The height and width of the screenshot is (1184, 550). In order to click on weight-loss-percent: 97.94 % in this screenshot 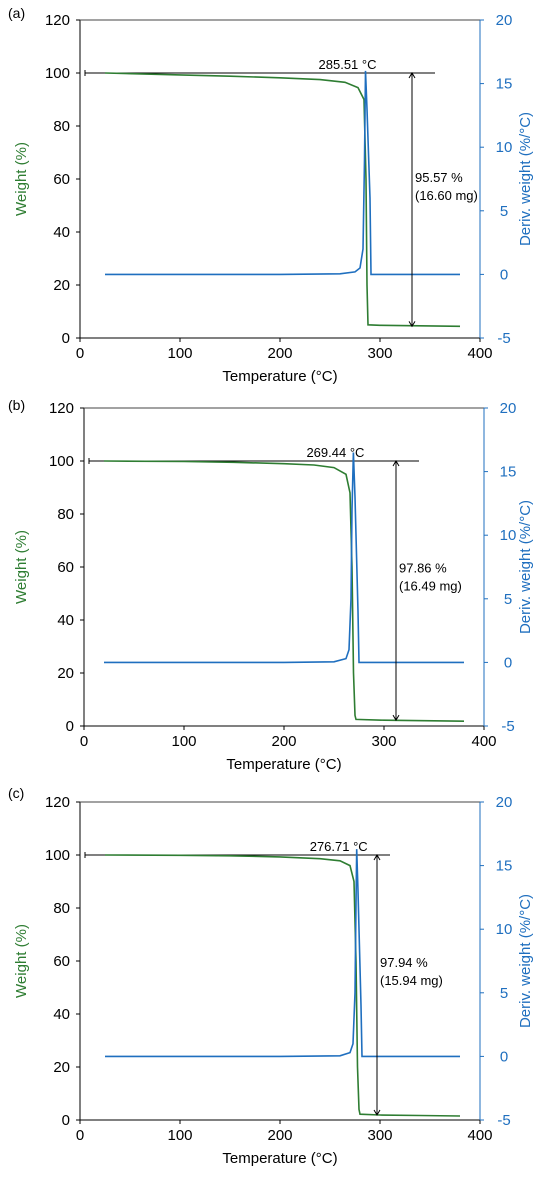, I will do `click(404, 962)`.